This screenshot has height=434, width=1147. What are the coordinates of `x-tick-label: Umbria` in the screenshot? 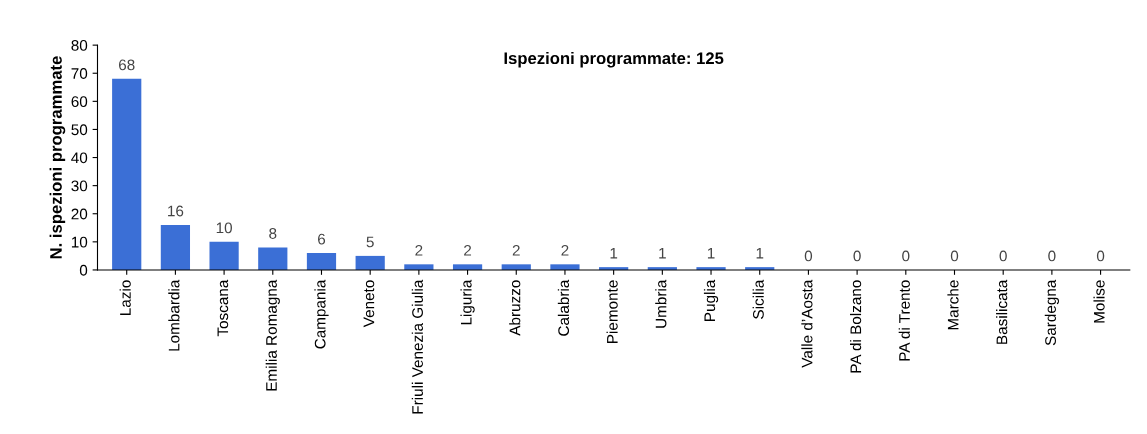 It's located at (661, 303).